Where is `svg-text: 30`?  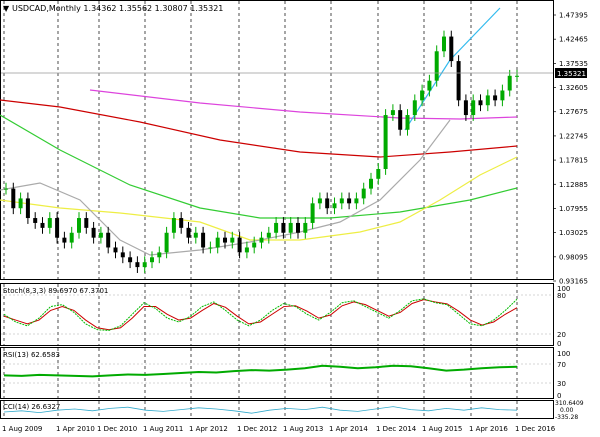 svg-text: 30 is located at coordinates (561, 384).